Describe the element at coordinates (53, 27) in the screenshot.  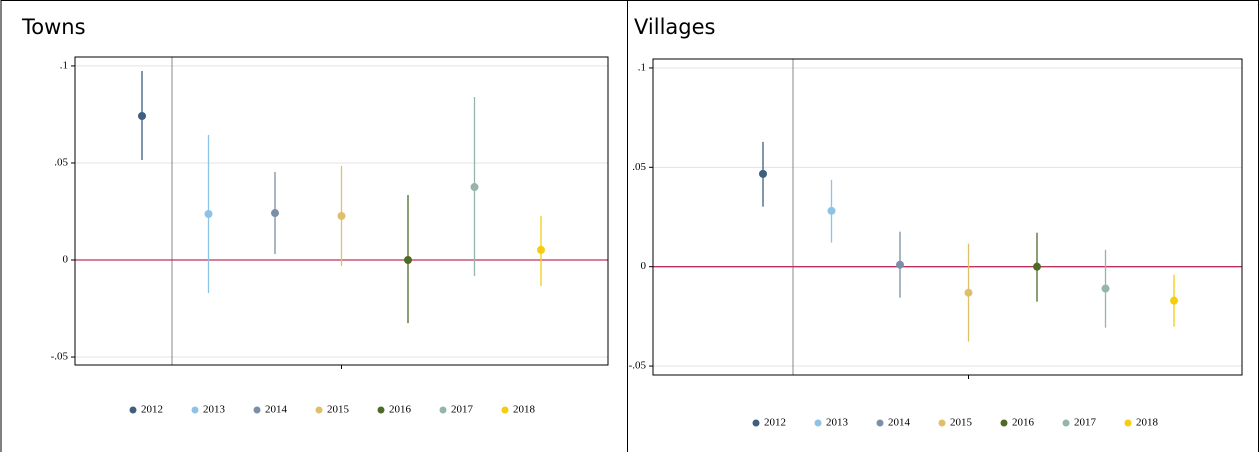
I see `panel-title: Towns` at that location.